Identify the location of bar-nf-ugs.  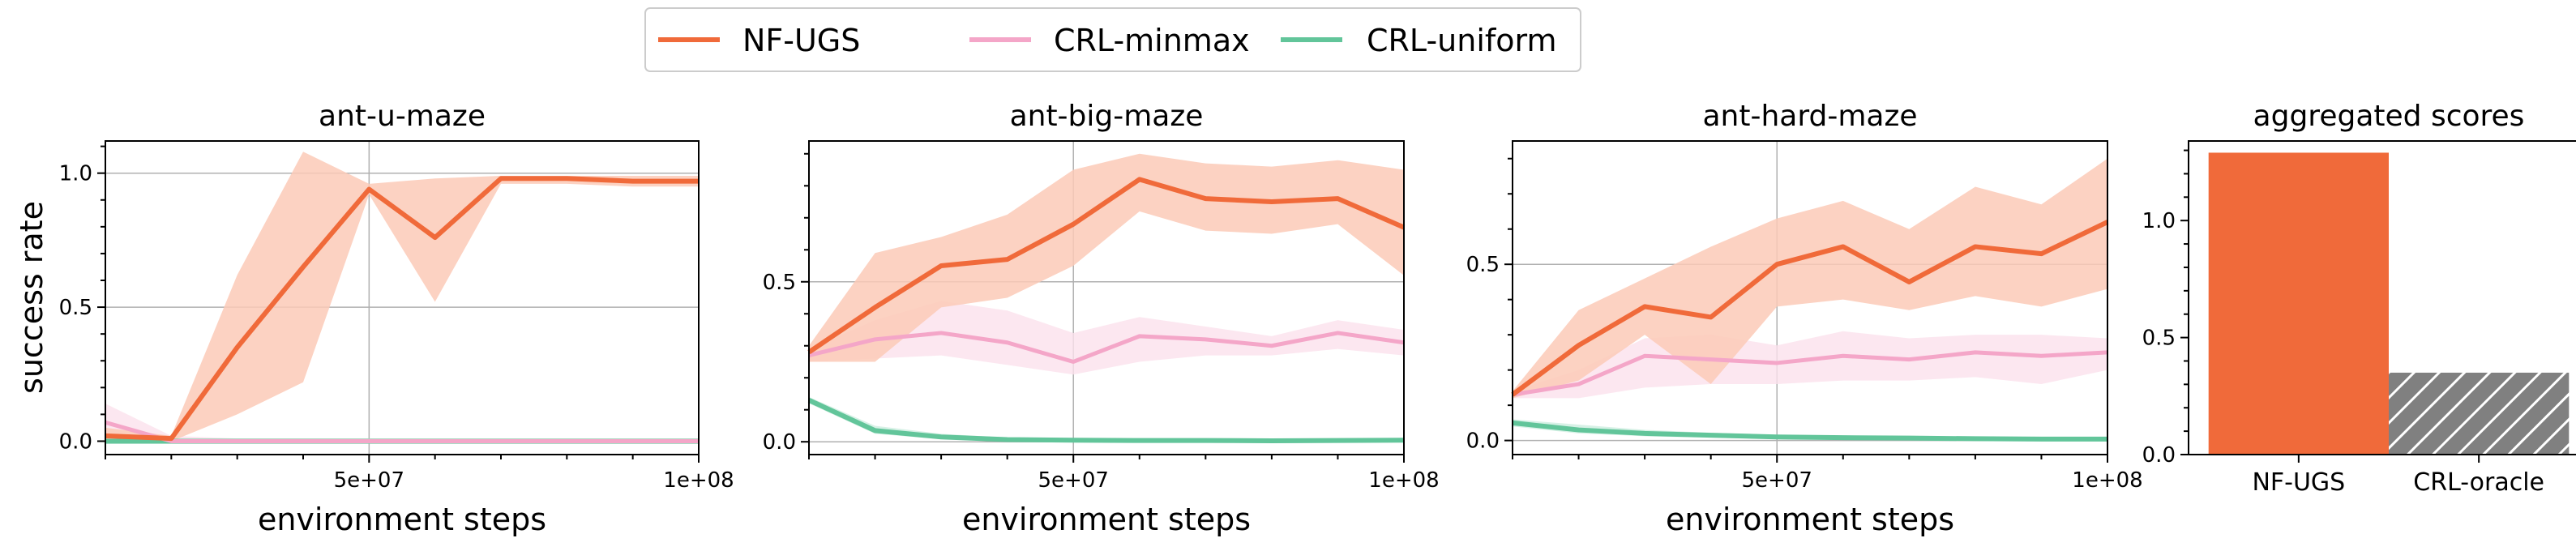
(2298, 303).